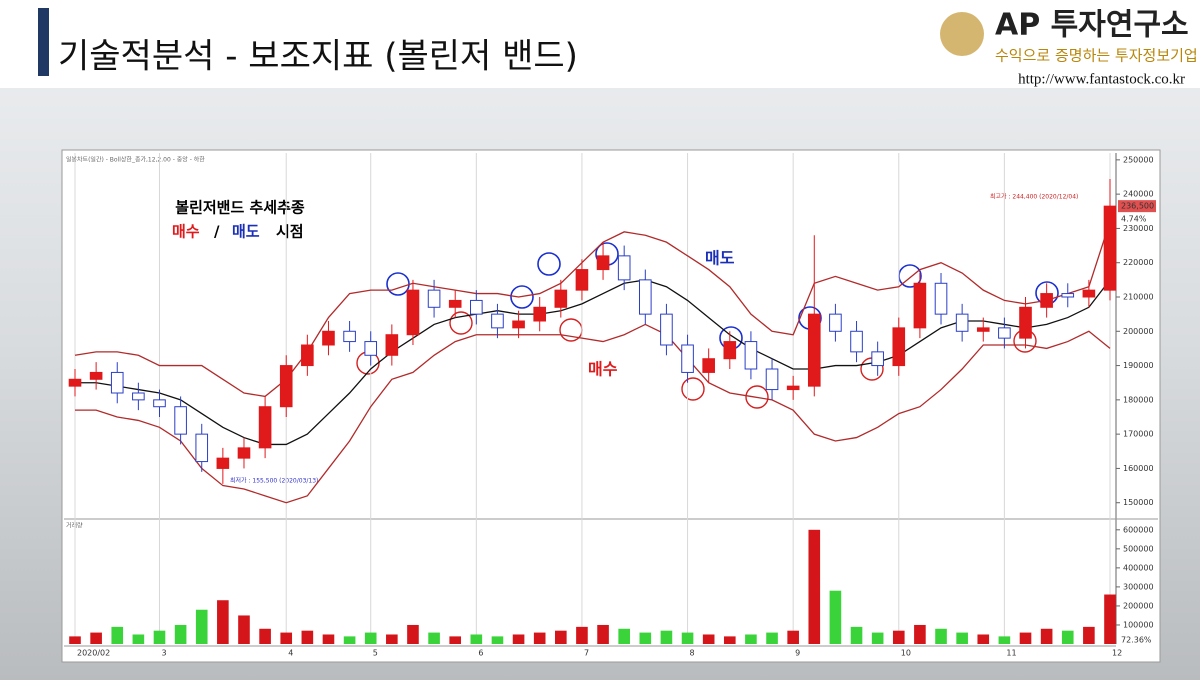 This screenshot has width=1200, height=680. Describe the element at coordinates (1138, 331) in the screenshot. I see `y-tick-label: 200000` at that location.